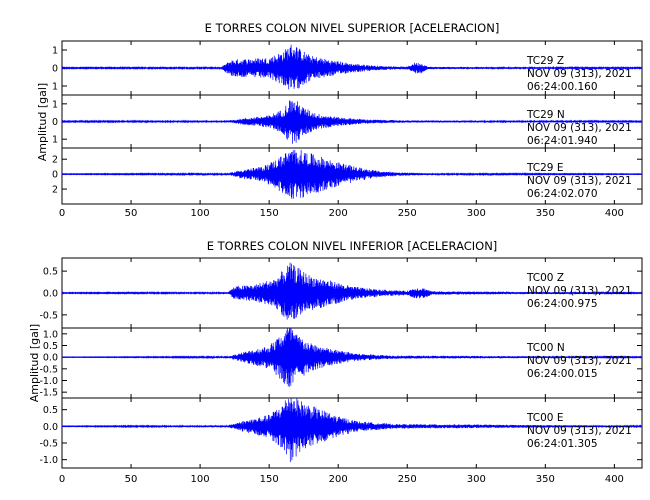 This screenshot has width=650, height=500. What do you see at coordinates (562, 87) in the screenshot?
I see `trace-time-label: 06:24:00.160` at bounding box center [562, 87].